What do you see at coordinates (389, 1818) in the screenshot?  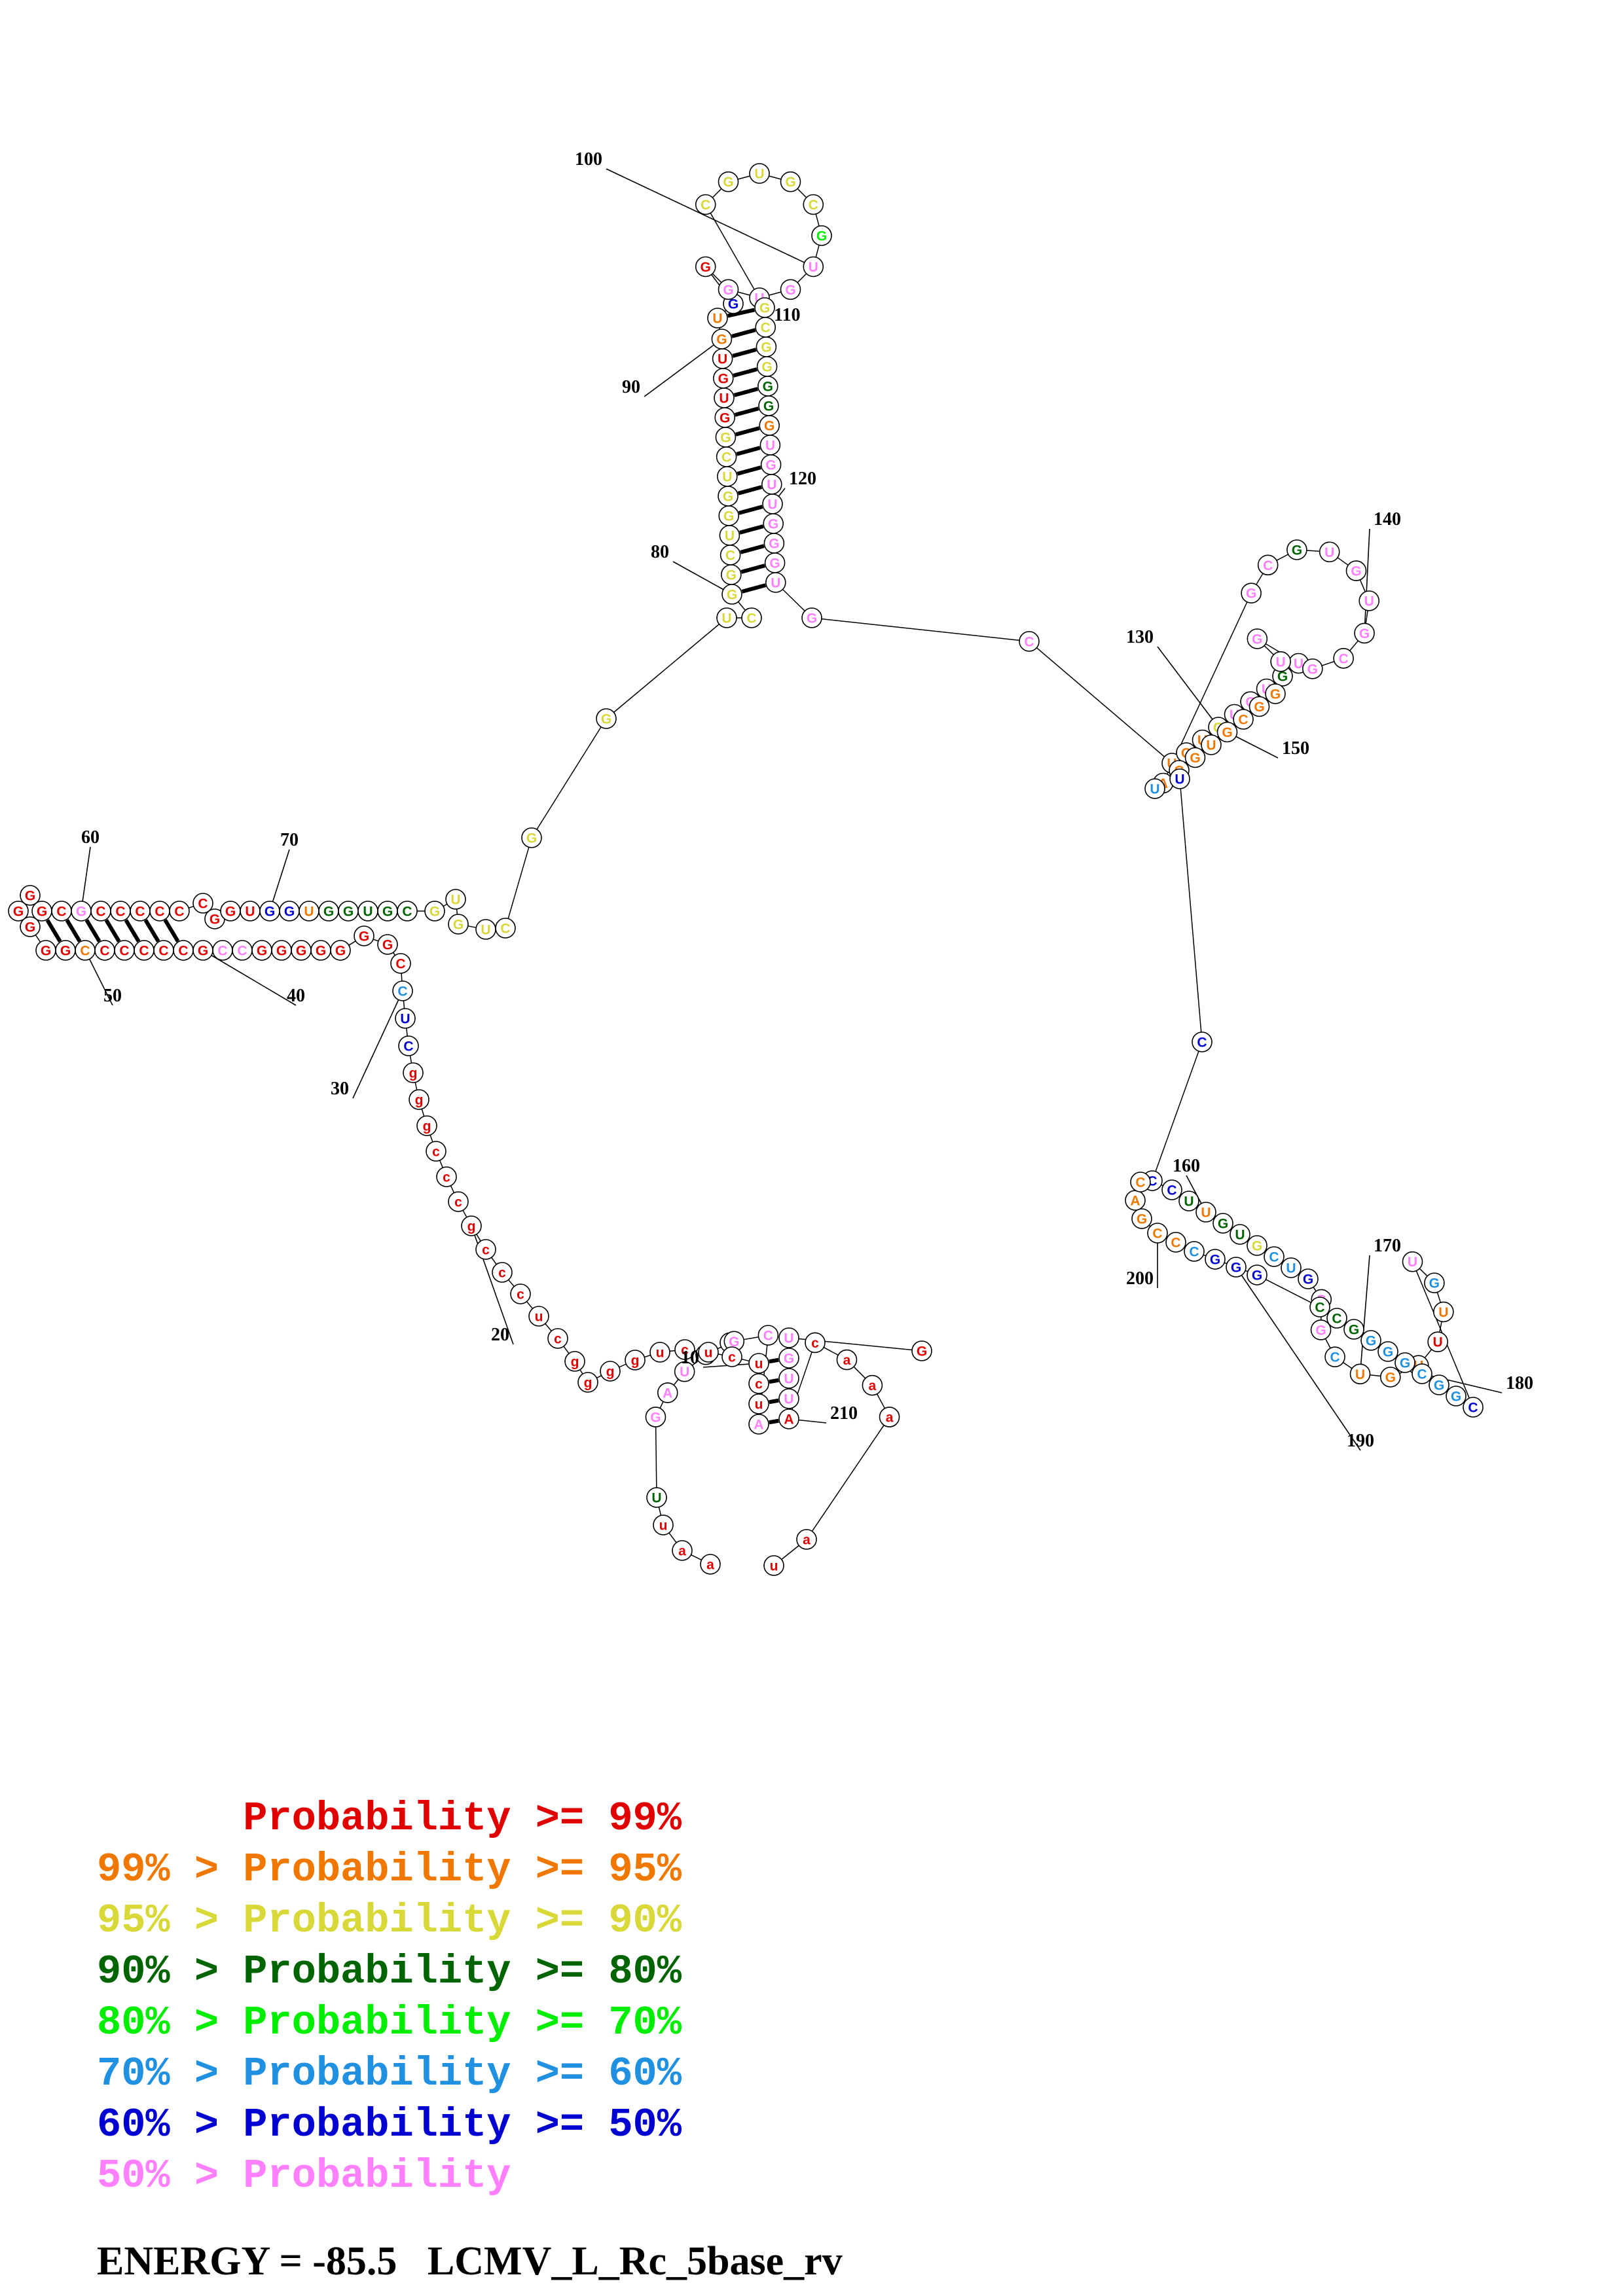 I see `legend-text: Probability >= 99%` at bounding box center [389, 1818].